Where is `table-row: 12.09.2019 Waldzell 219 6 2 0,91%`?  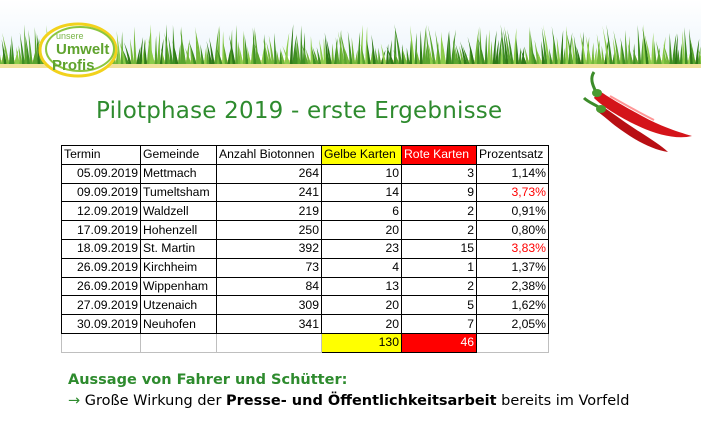
table-row: 12.09.2019 Waldzell 219 6 2 0,91% is located at coordinates (305, 211).